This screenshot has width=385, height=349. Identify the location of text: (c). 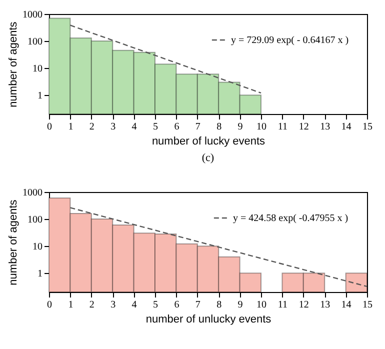
(208, 158).